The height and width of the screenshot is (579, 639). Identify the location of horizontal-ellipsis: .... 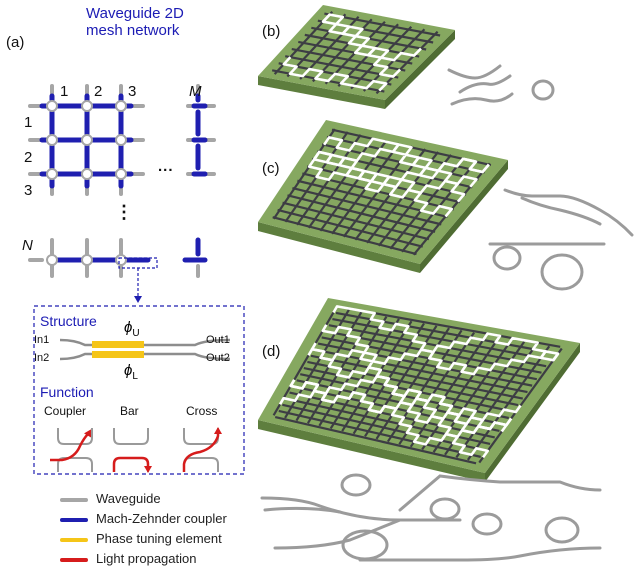
(166, 166).